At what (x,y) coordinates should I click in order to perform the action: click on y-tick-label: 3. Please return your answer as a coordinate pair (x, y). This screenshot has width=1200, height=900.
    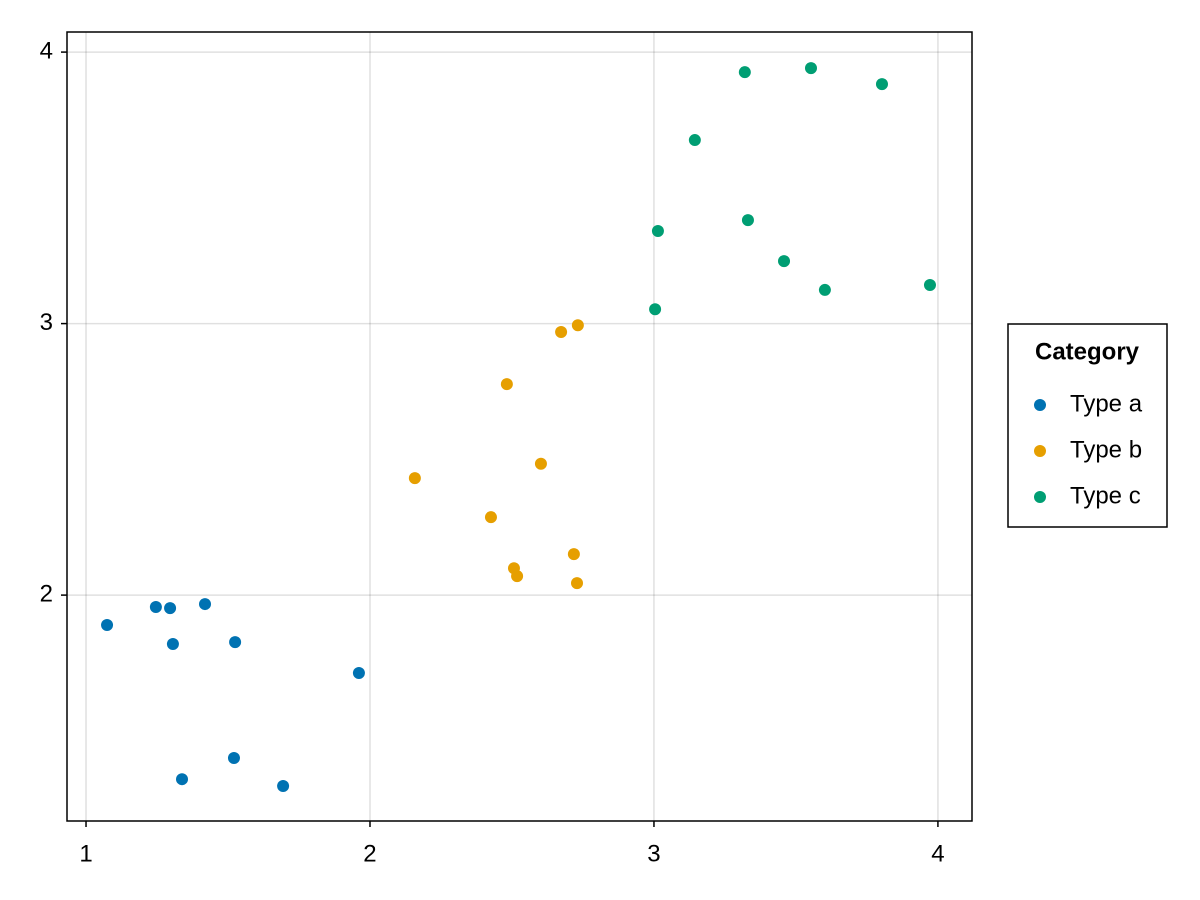
    Looking at the image, I should click on (46, 322).